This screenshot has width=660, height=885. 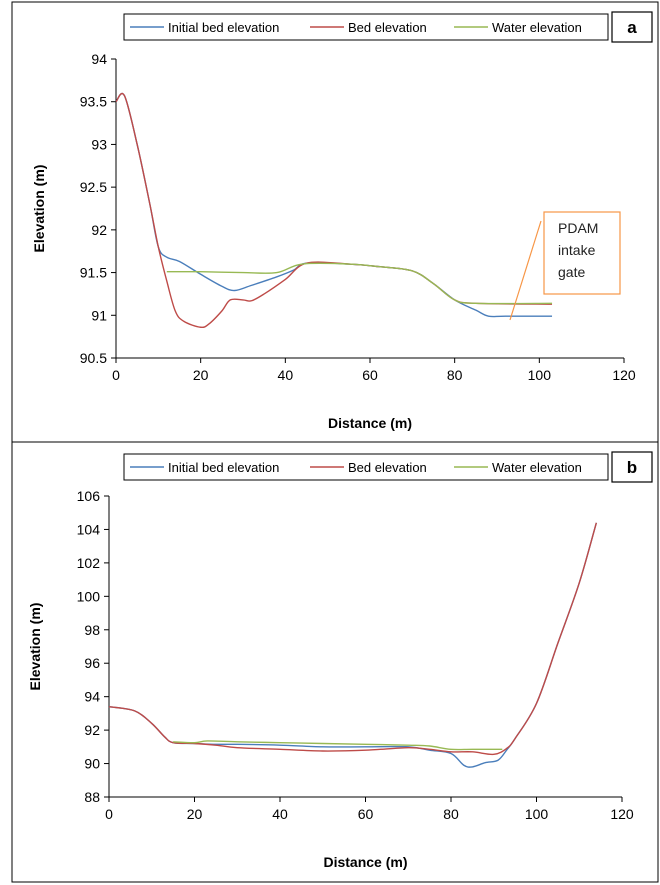 I want to click on panel-letter: a, so click(x=632, y=27).